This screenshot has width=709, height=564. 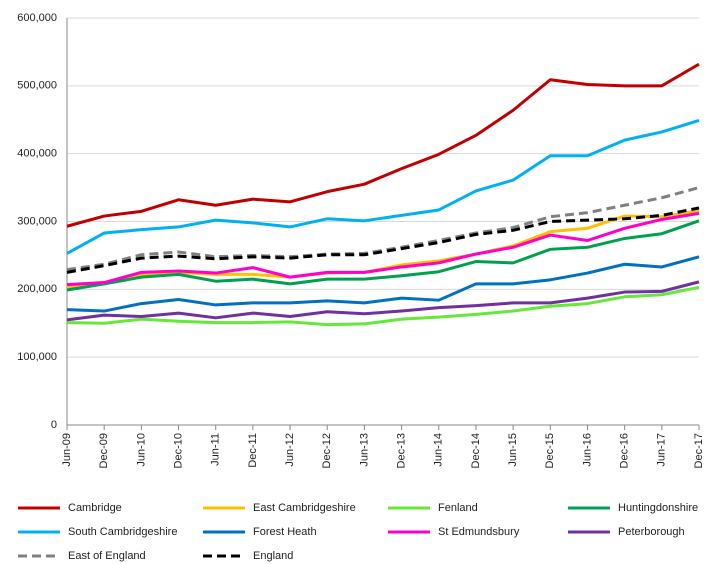 I want to click on legend-label: Forest Heath, so click(x=285, y=532).